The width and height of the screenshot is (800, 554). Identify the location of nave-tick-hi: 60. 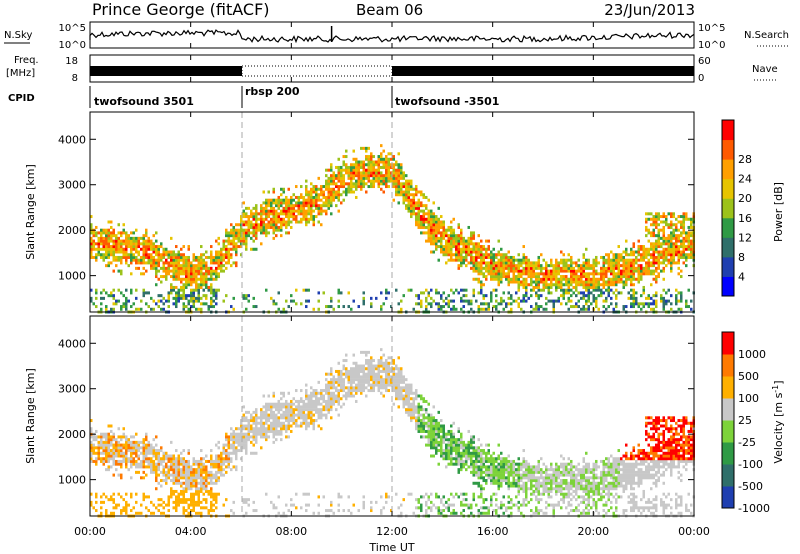
(704, 61).